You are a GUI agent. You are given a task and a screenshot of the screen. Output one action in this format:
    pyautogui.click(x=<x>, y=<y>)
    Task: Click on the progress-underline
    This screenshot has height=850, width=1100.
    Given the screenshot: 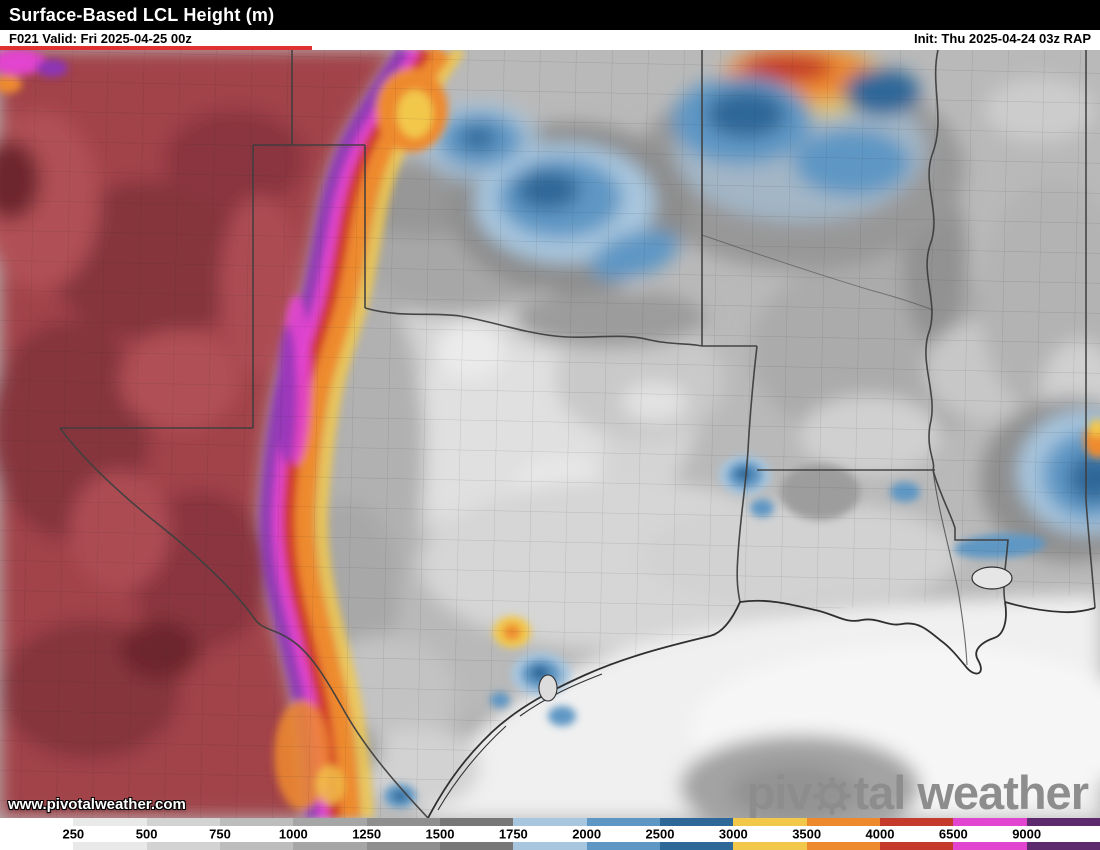 What is the action you would take?
    pyautogui.click(x=156, y=48)
    